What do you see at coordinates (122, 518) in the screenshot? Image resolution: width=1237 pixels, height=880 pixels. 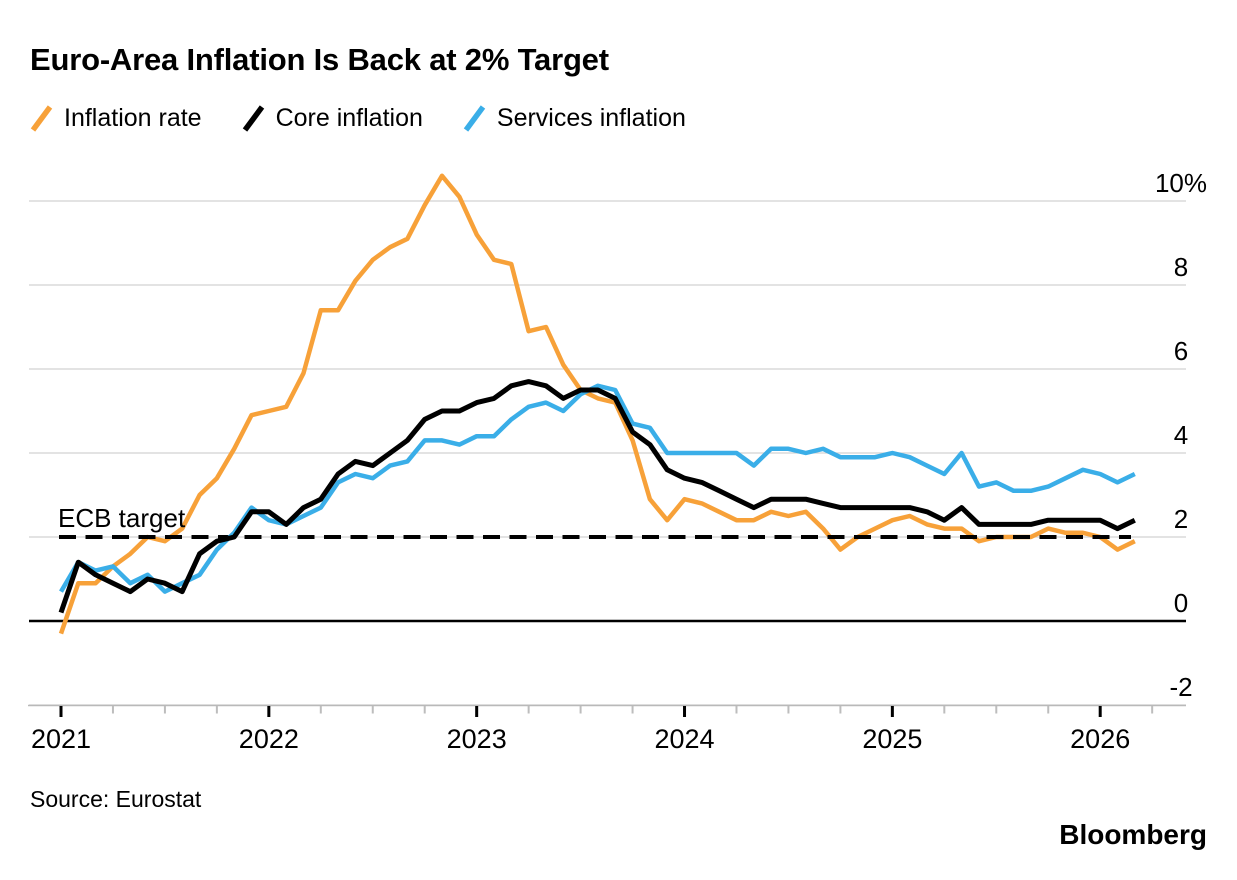 I see `ecb-target-label: ECB target` at bounding box center [122, 518].